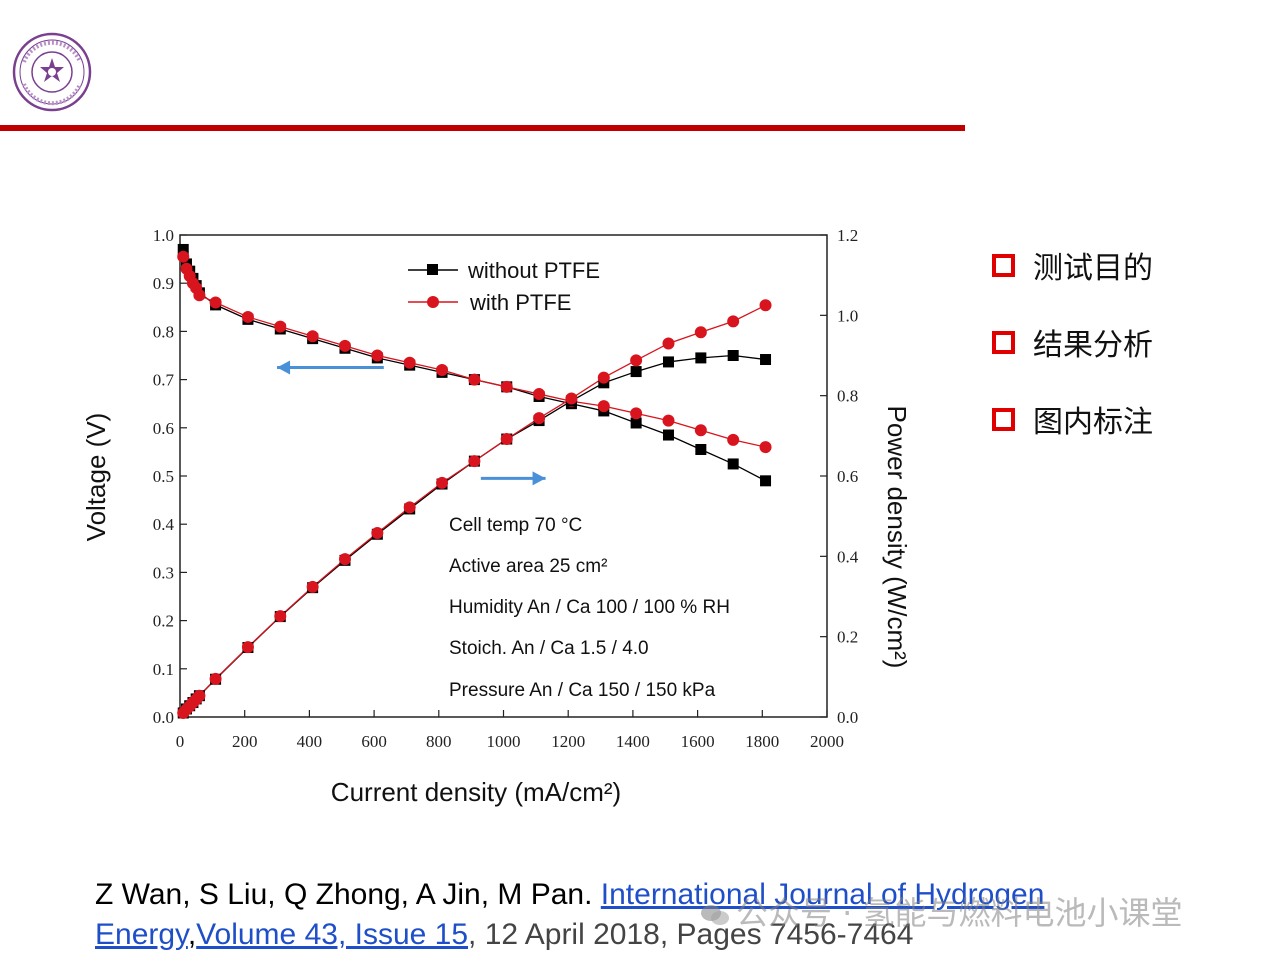 Image resolution: width=1280 pixels, height=960 pixels. I want to click on watermark-text: 公众号 · 氢能与燃料电池小课堂, so click(959, 913).